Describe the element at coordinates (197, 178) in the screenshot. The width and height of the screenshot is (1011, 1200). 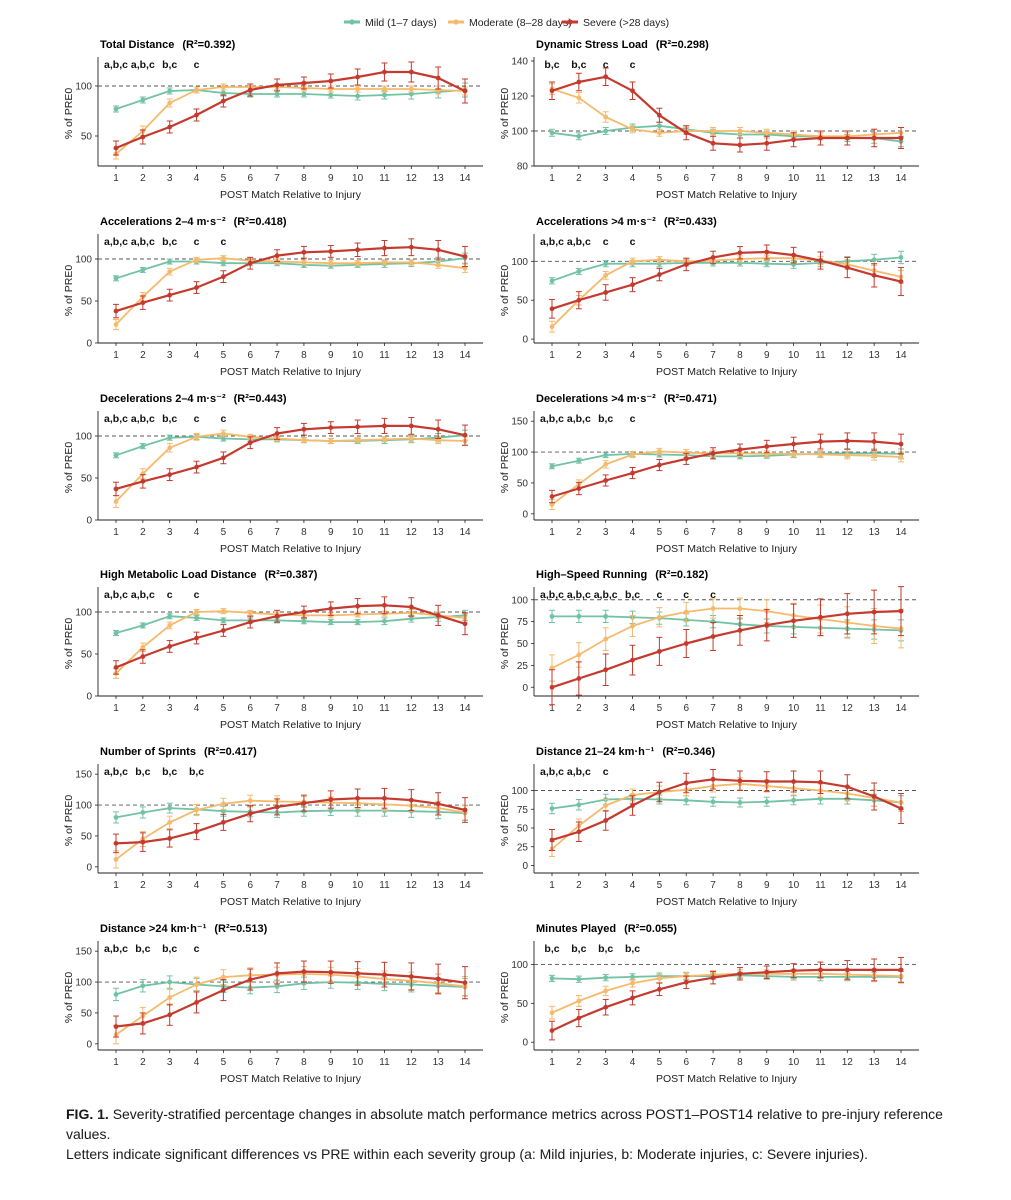
I see `x-tick-label: 4` at that location.